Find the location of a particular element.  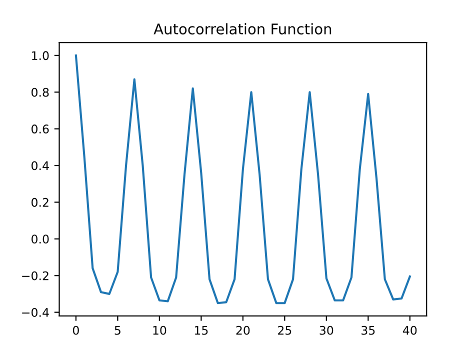

y-tick-label: 0.8 is located at coordinates (40, 92).